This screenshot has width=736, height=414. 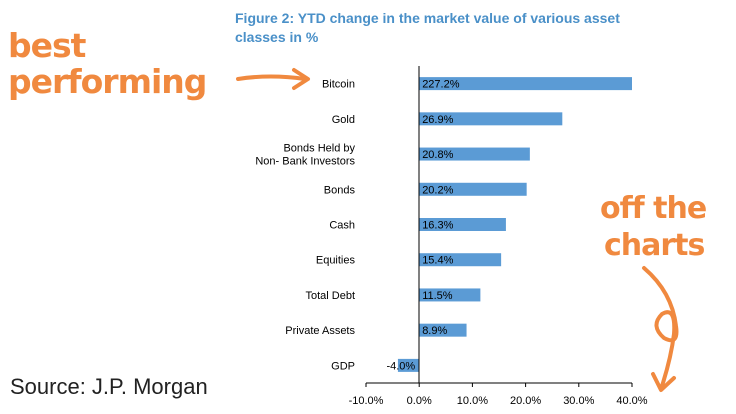 What do you see at coordinates (578, 401) in the screenshot?
I see `x-tick-label-4: 30.0%` at bounding box center [578, 401].